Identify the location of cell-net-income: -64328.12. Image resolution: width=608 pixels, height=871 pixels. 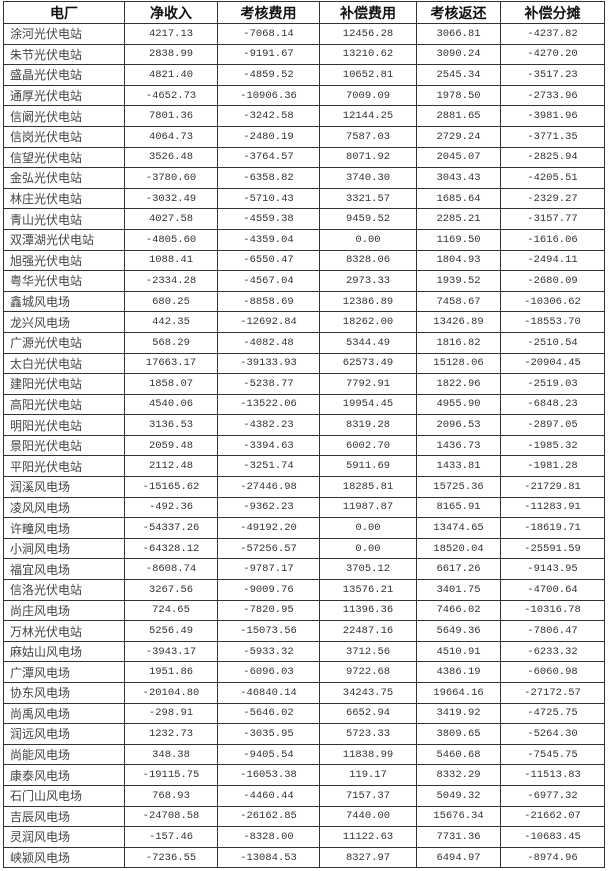
(171, 548).